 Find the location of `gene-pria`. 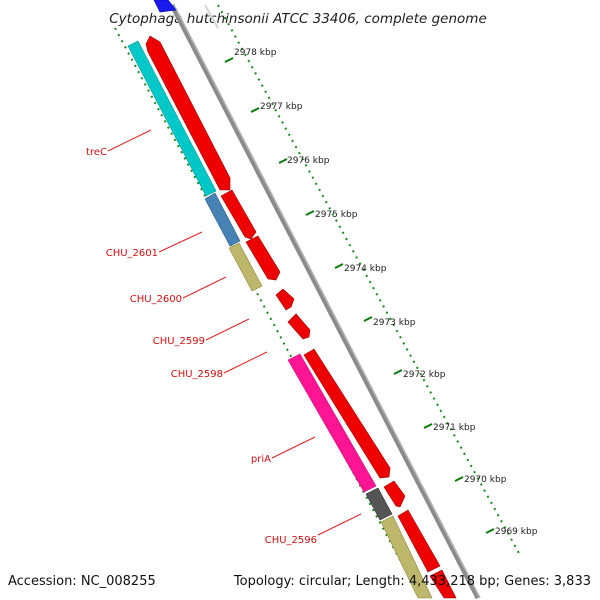

gene-pria is located at coordinates (332, 423).